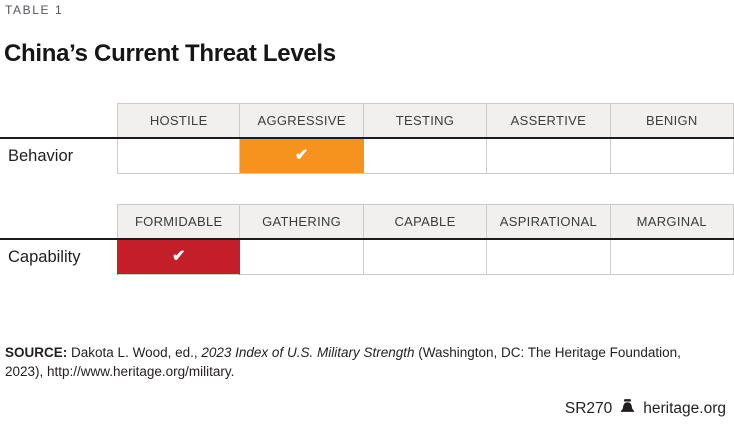  Describe the element at coordinates (425, 257) in the screenshot. I see `capability-cell-capable` at that location.